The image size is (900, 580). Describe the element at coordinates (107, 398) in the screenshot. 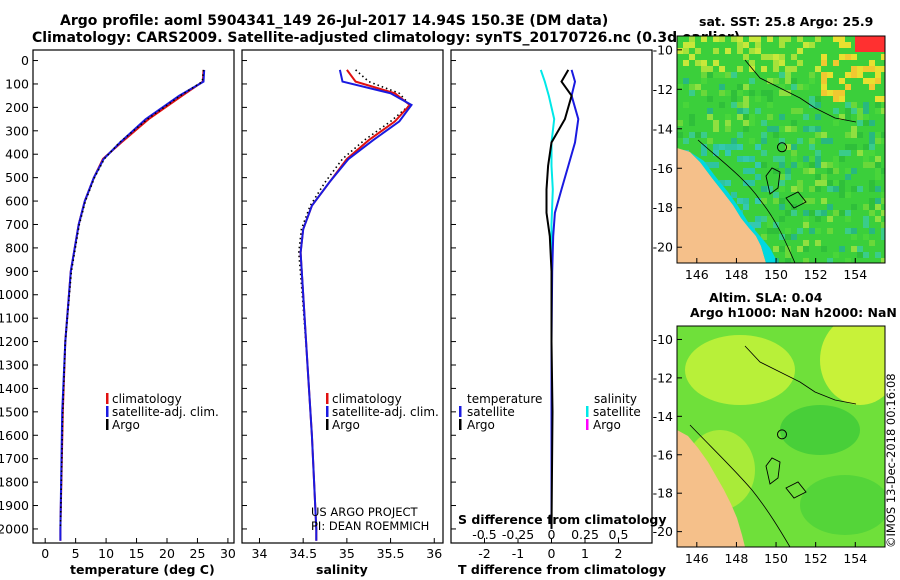

I see `legend-swatch-climatology` at that location.